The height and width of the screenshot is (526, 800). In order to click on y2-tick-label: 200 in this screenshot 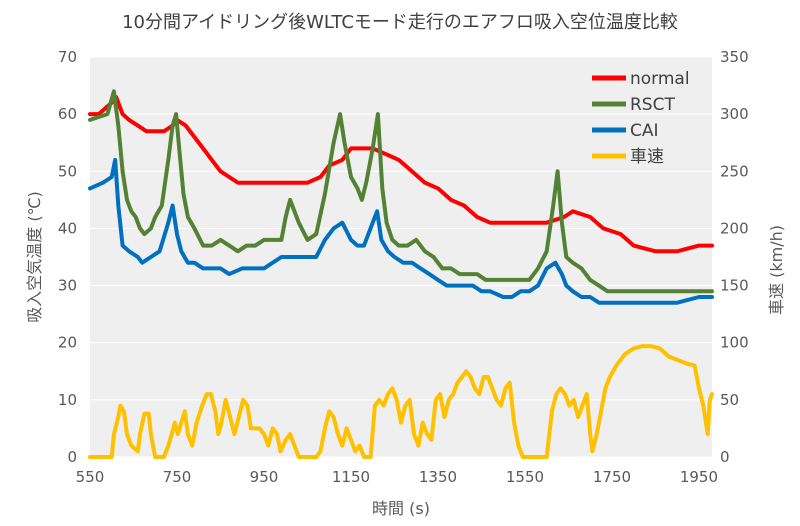, I will do `click(734, 228)`.